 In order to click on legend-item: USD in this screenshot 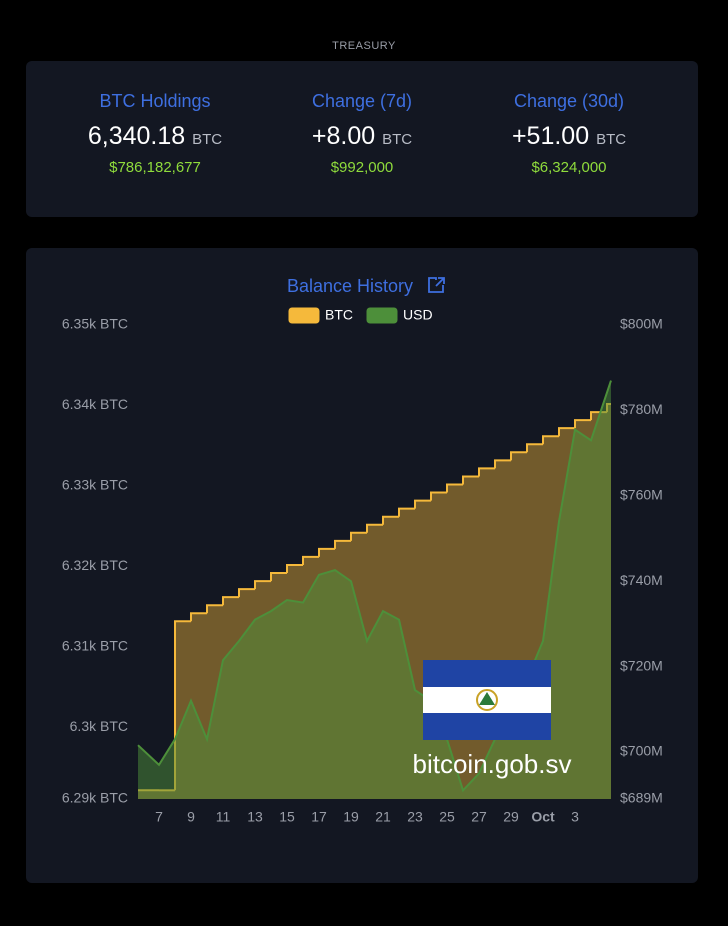, I will do `click(399, 315)`.